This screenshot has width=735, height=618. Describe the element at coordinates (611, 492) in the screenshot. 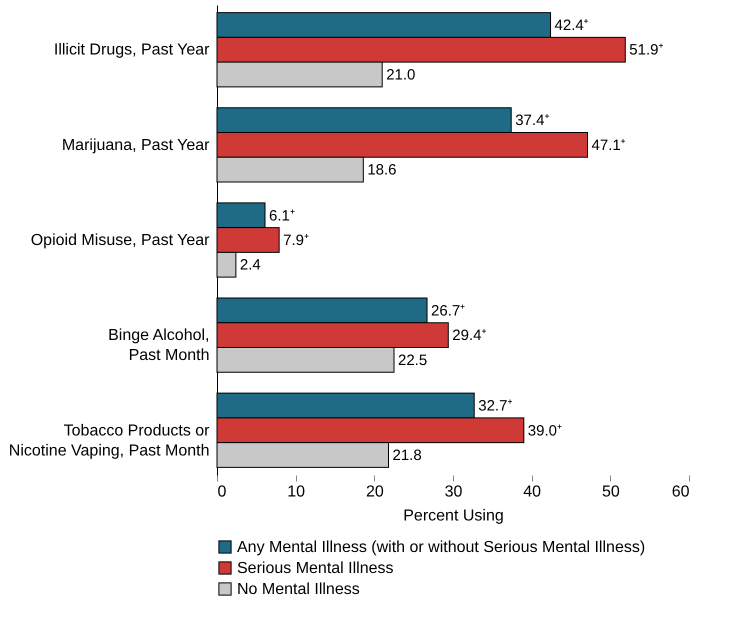

I see `x-tick-label: 50` at that location.